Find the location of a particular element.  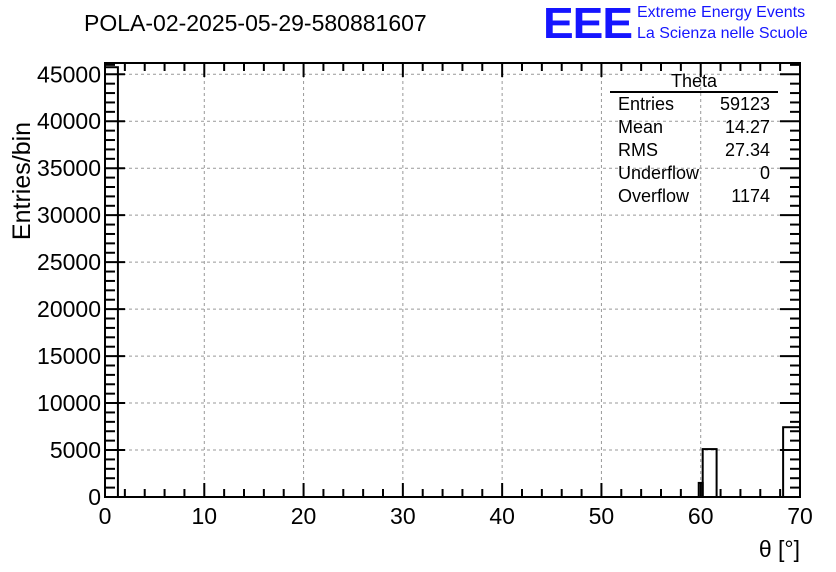

y-tick-label: 15000 is located at coordinates (69, 356).